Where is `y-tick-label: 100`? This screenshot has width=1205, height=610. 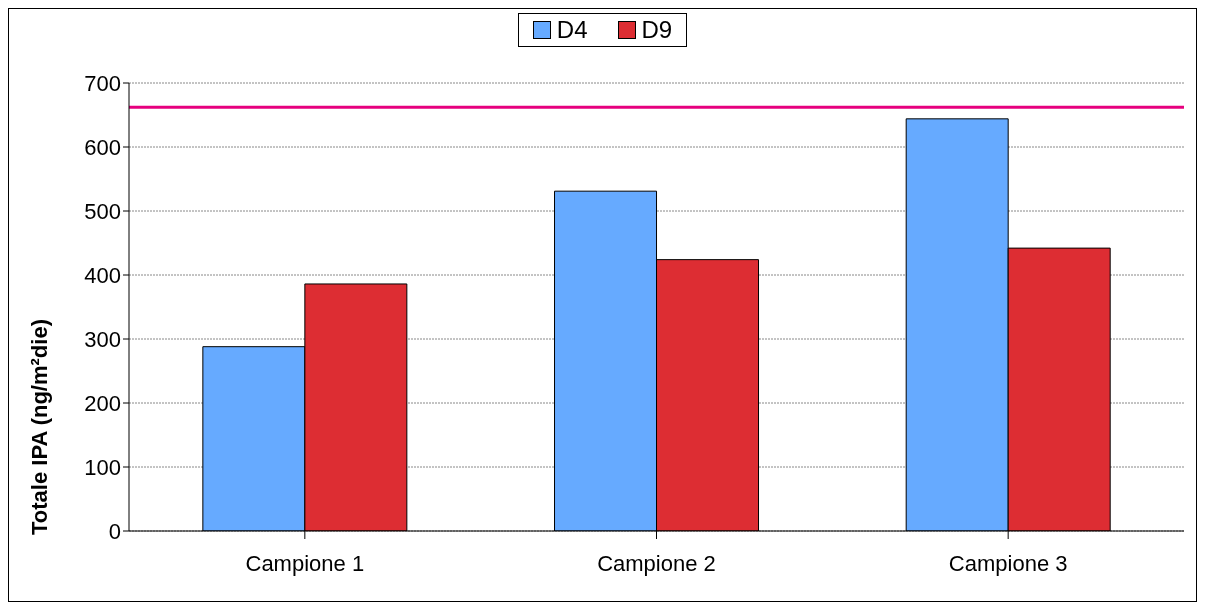
y-tick-label: 100 is located at coordinates (102, 467).